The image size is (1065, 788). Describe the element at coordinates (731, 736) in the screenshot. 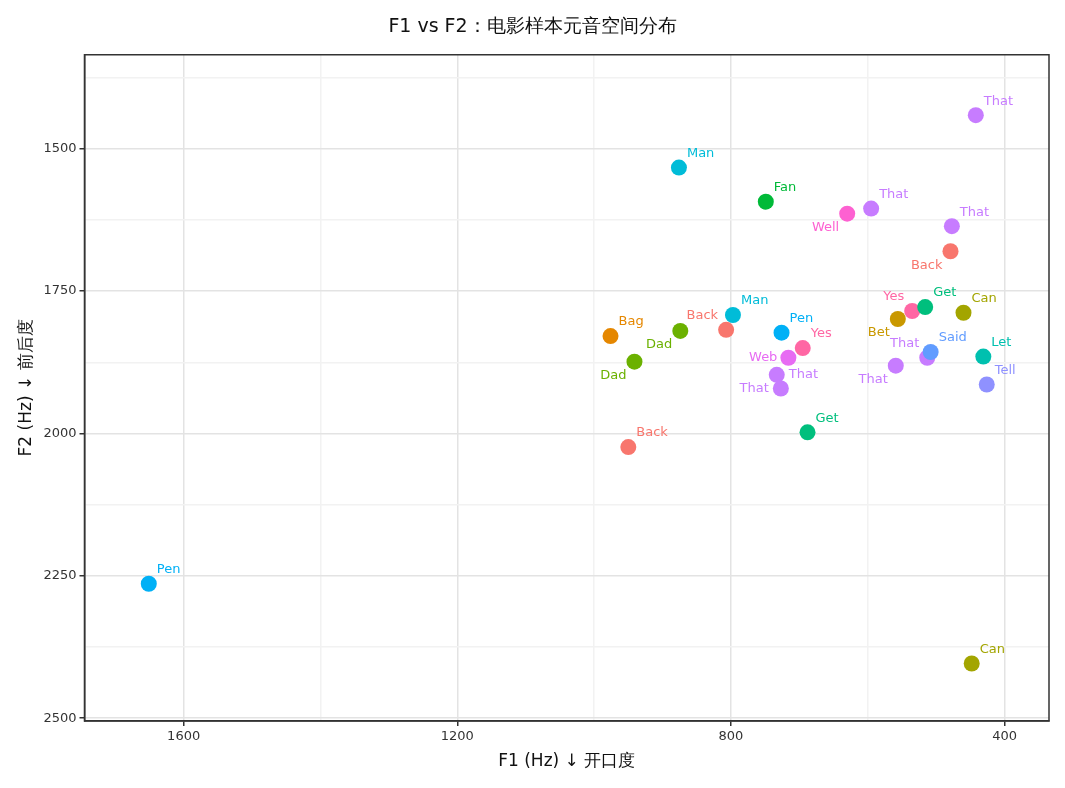

I see `x-tick-label: 800` at that location.